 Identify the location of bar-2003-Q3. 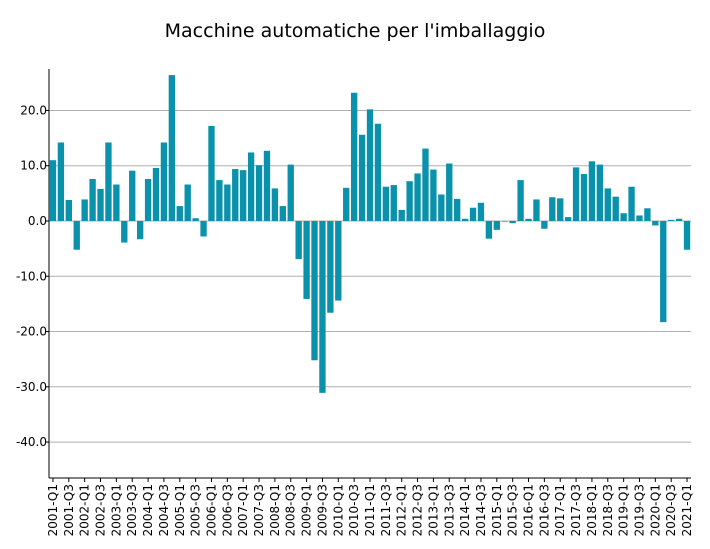
(132, 195).